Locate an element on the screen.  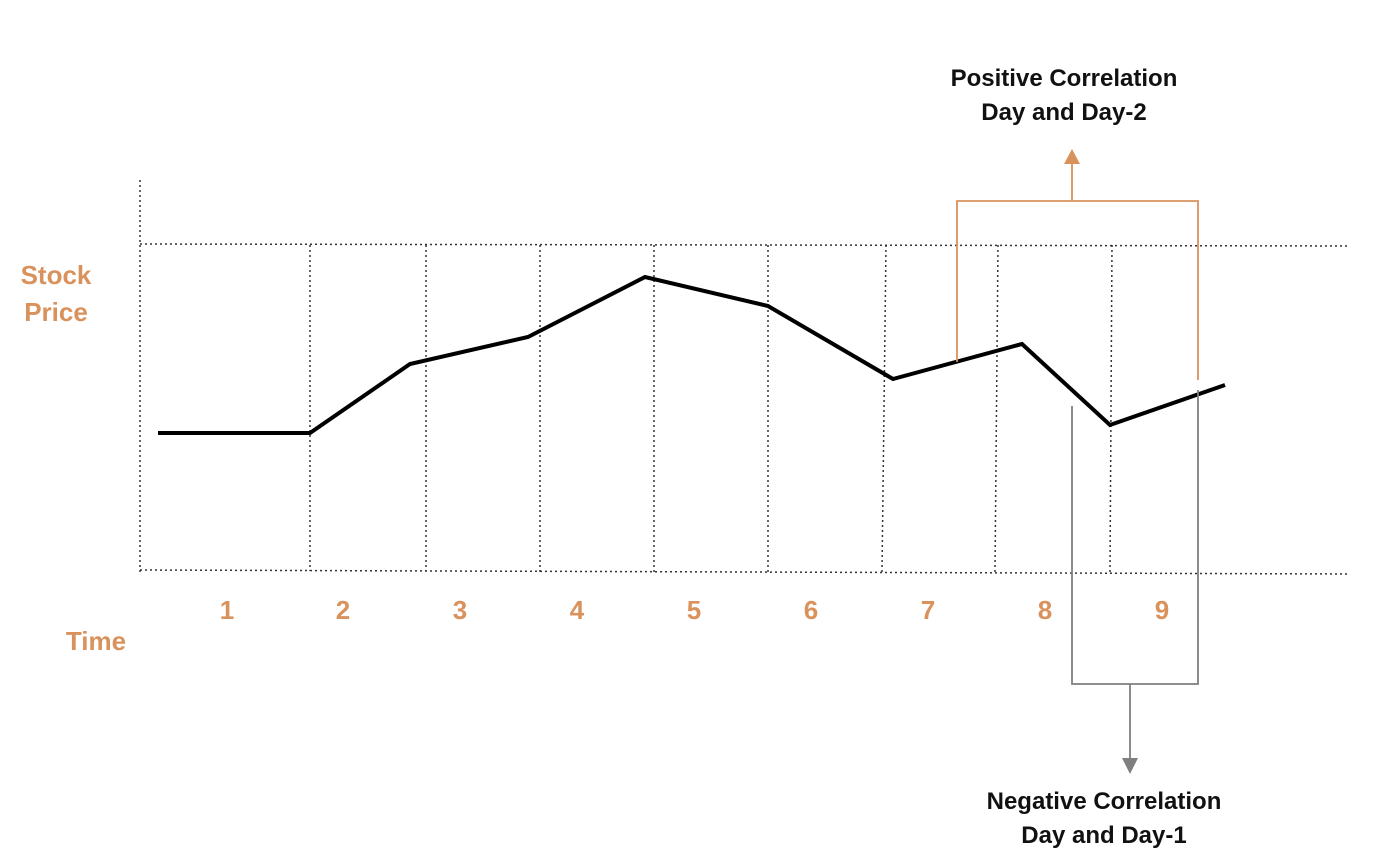
day-label: 7 is located at coordinates (928, 610).